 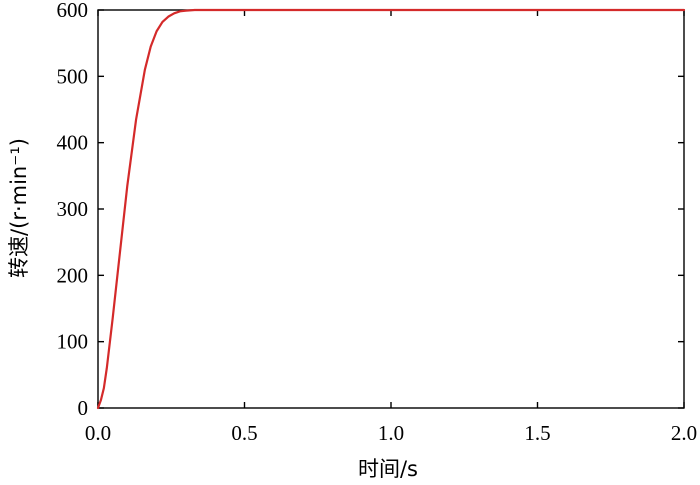 What do you see at coordinates (388, 469) in the screenshot?
I see `x-axis-title: 时间/s` at bounding box center [388, 469].